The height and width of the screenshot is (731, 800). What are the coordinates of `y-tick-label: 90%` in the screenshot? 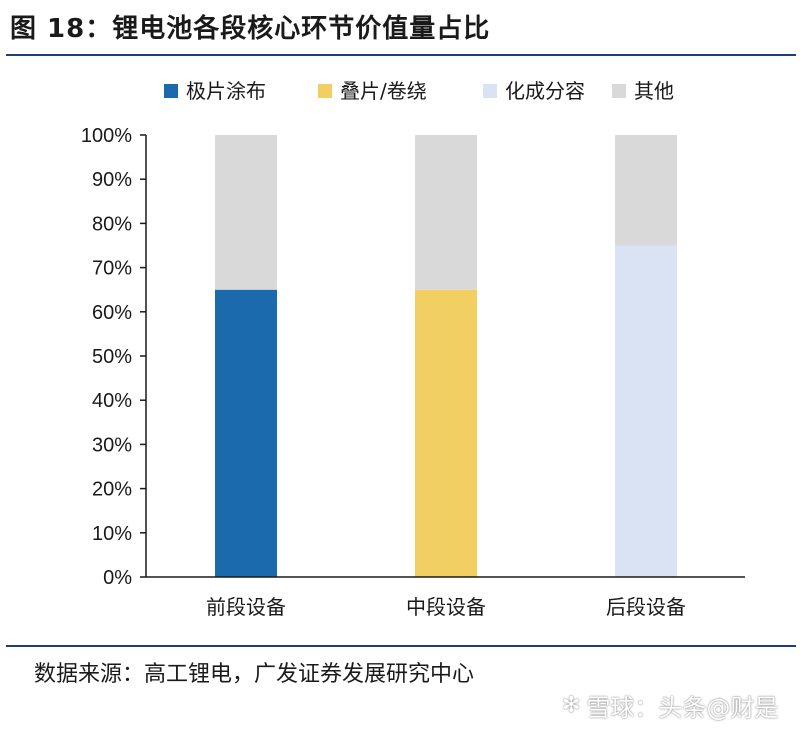 It's located at (112, 180).